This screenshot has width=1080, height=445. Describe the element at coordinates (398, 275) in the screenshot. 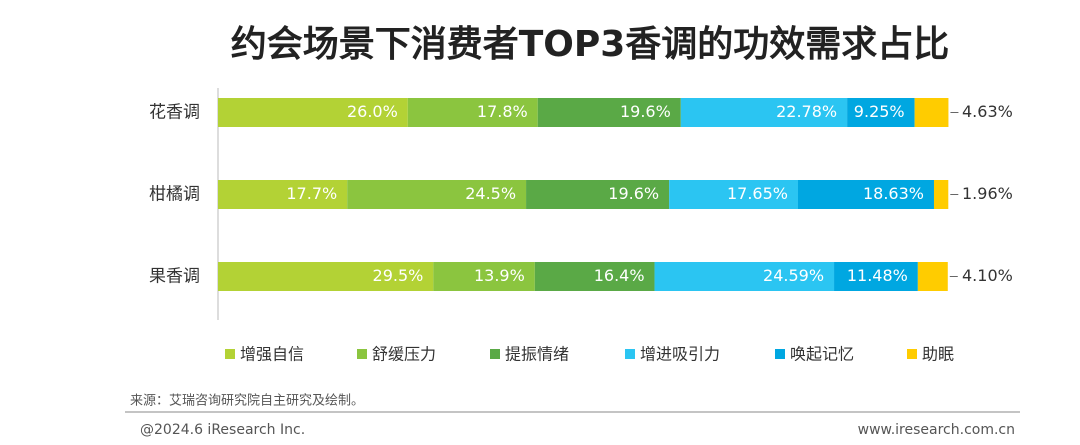

I see `value-label: 29.5%` at that location.